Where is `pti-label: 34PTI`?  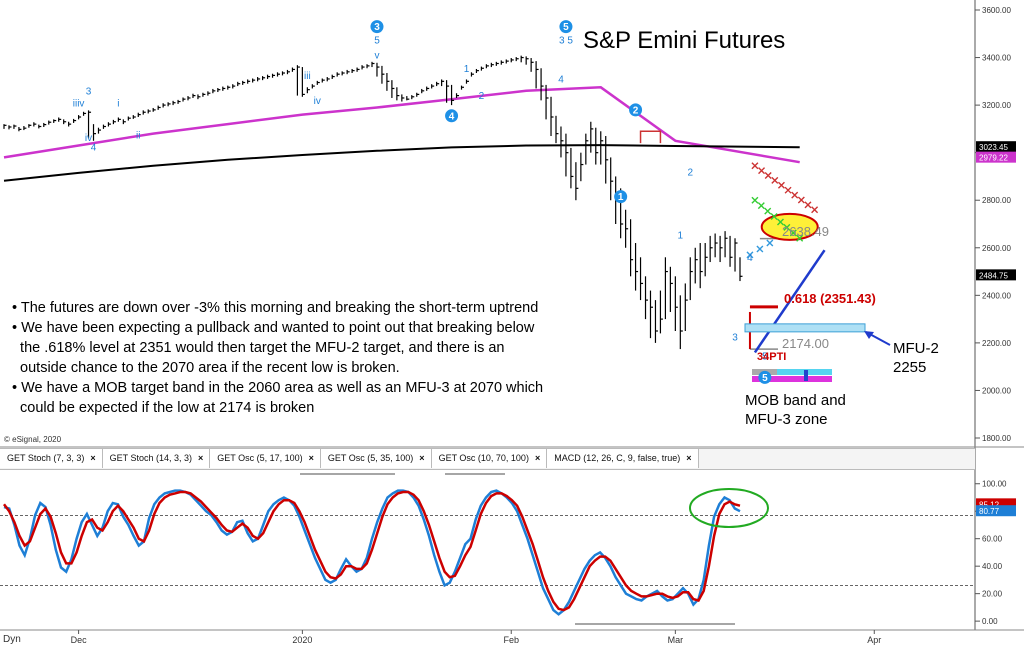
pti-label: 34PTI is located at coordinates (771, 357).